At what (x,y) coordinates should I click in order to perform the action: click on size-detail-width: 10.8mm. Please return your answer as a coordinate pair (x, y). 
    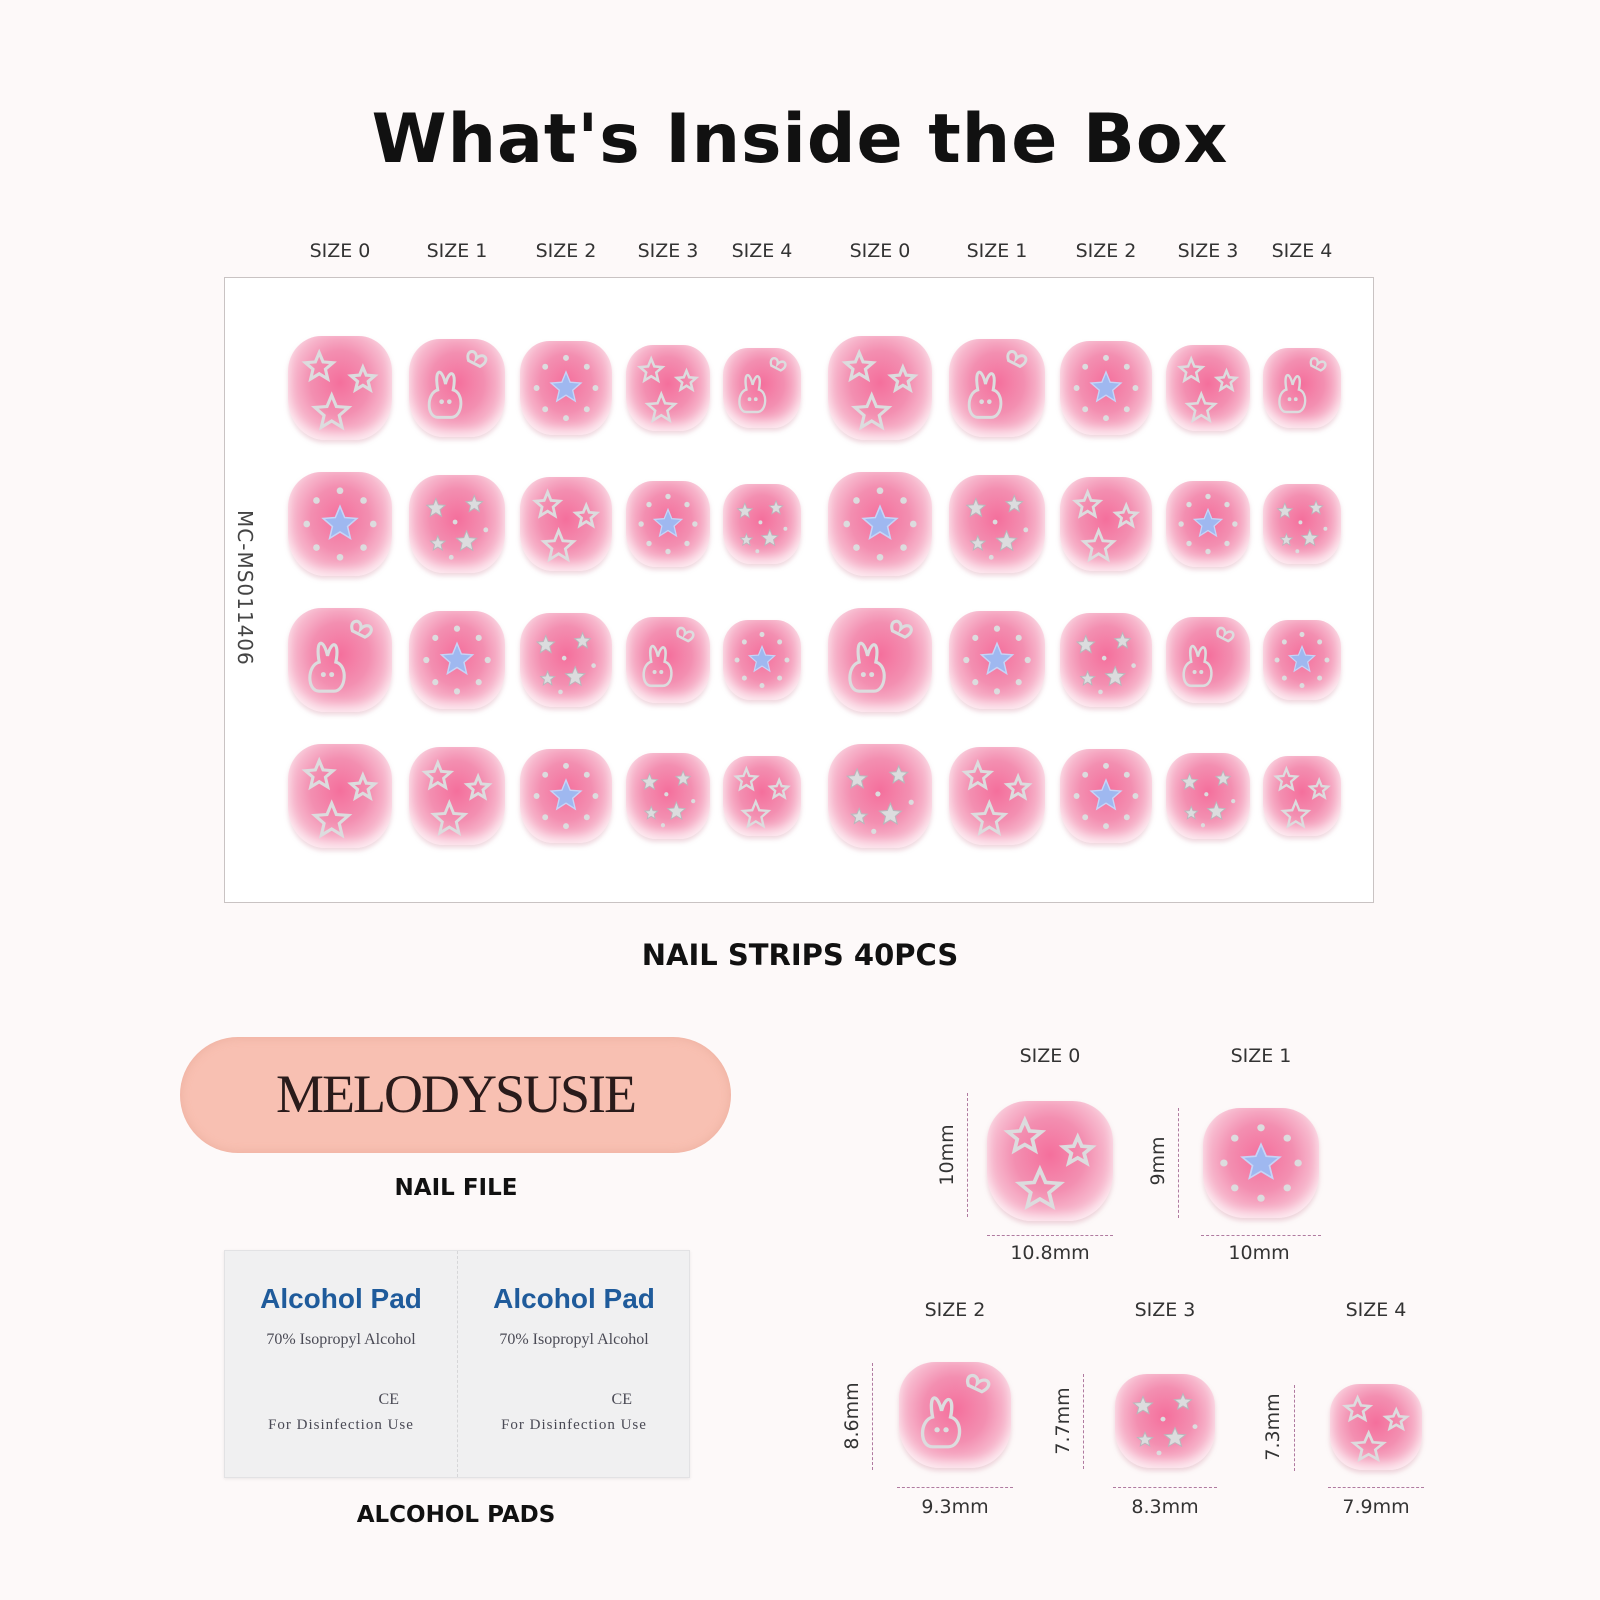
    Looking at the image, I should click on (1050, 1253).